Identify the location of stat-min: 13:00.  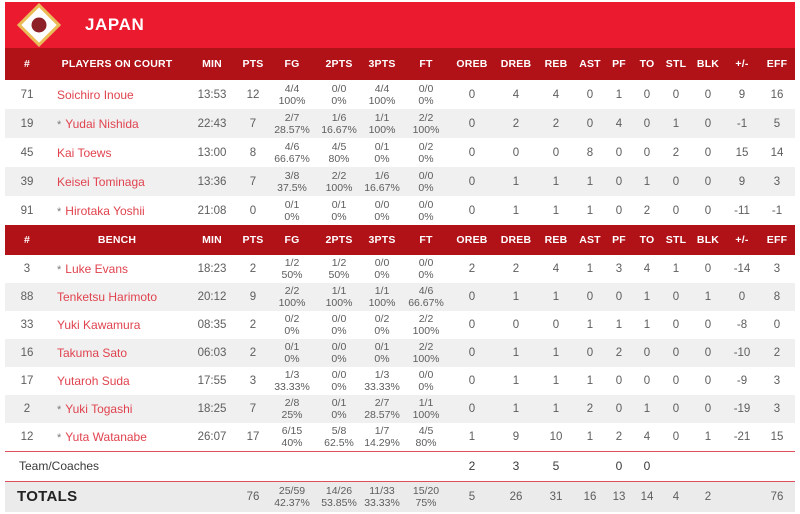
(212, 152).